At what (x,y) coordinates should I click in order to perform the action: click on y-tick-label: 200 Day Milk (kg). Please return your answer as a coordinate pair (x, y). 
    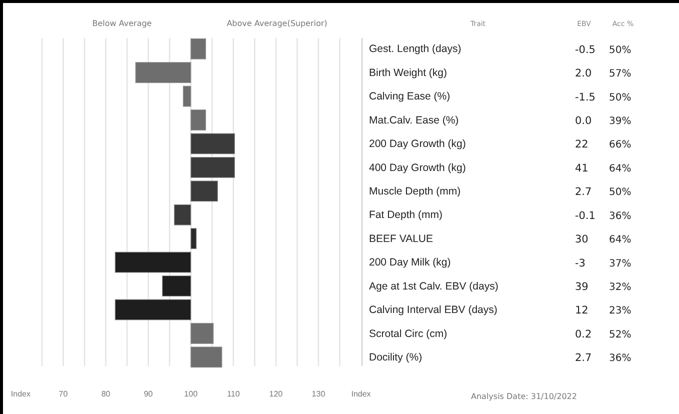
    Looking at the image, I should click on (410, 262).